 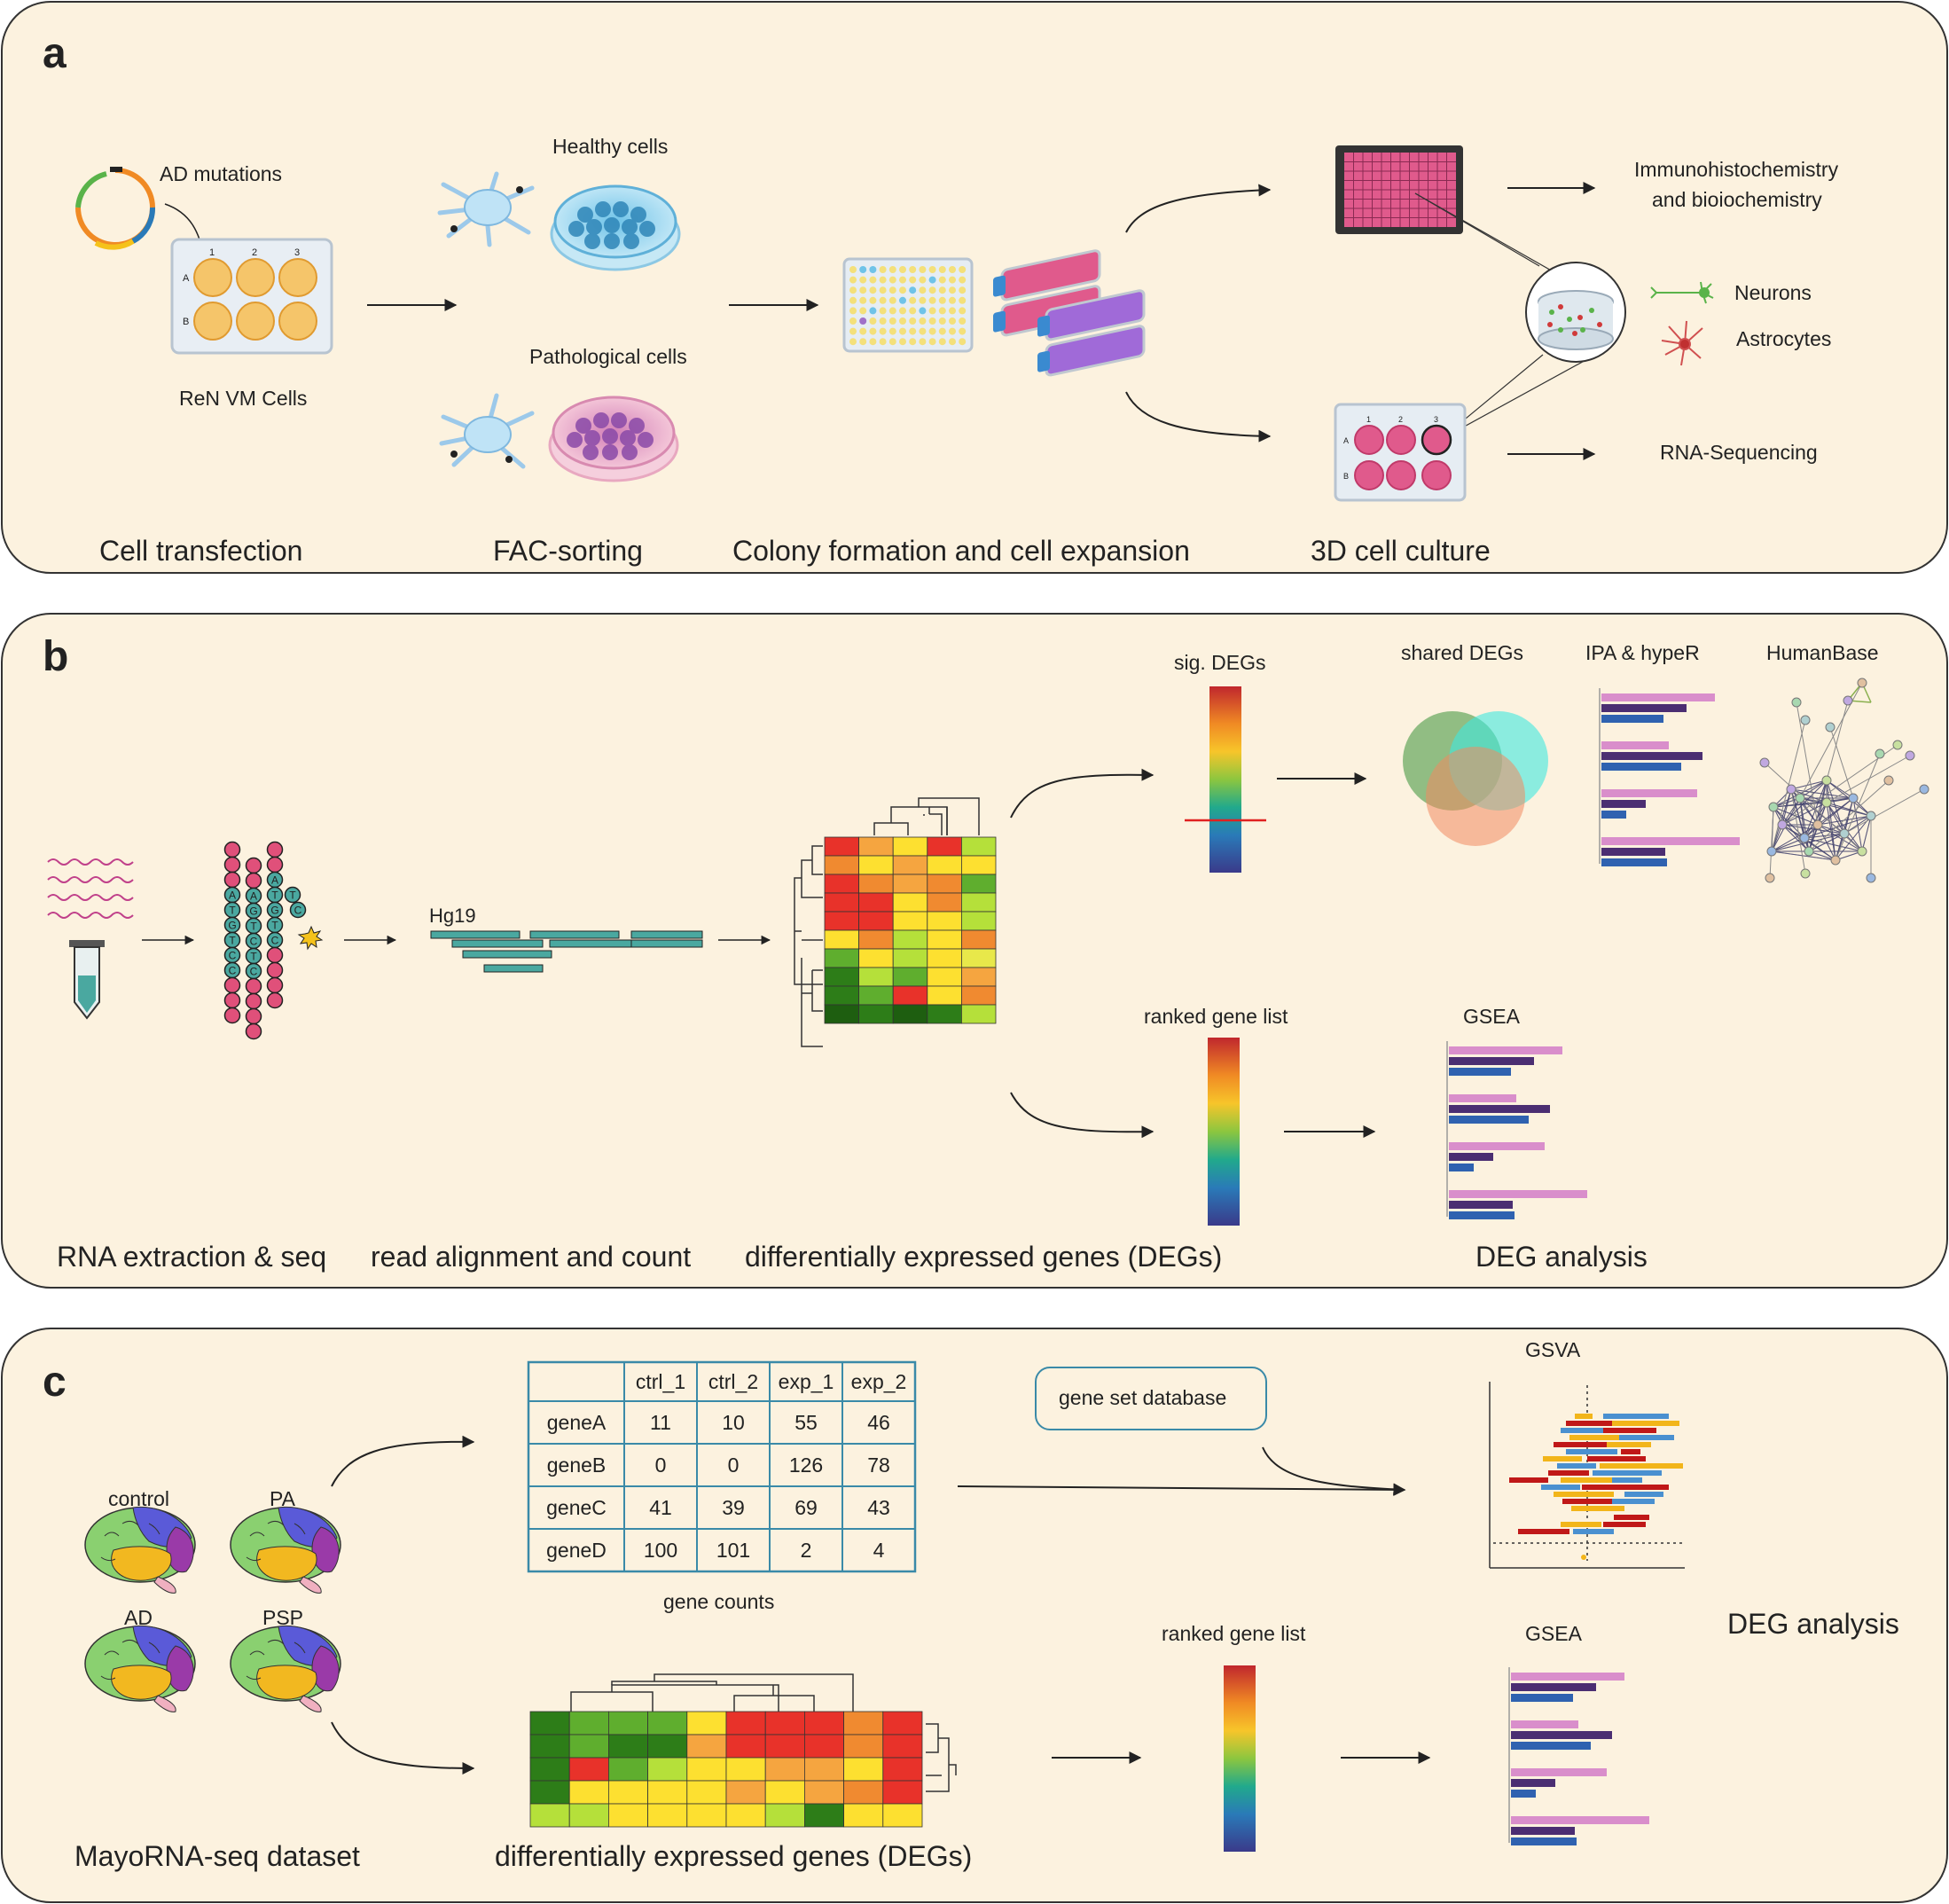 I want to click on table-cell: 46, so click(x=878, y=1423).